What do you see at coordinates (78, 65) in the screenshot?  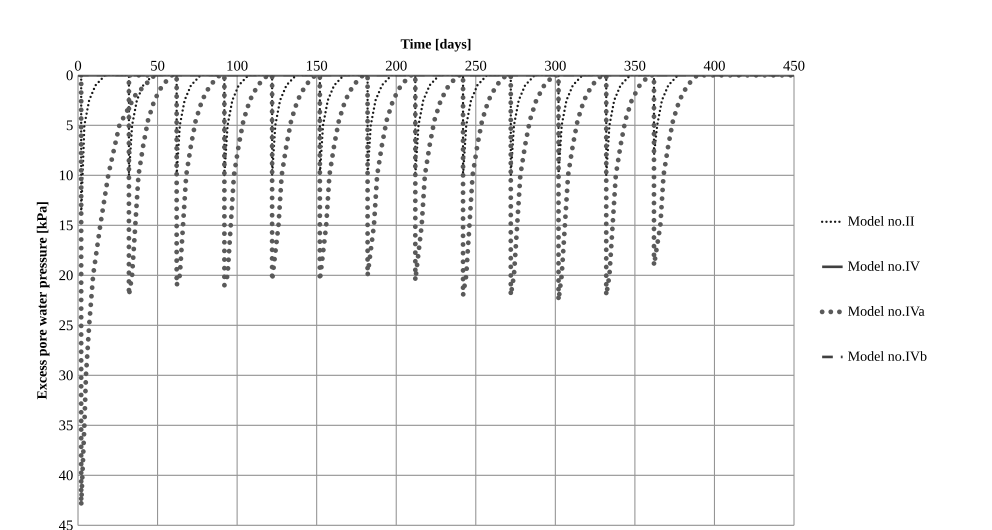 I see `x-tick-label: 0` at bounding box center [78, 65].